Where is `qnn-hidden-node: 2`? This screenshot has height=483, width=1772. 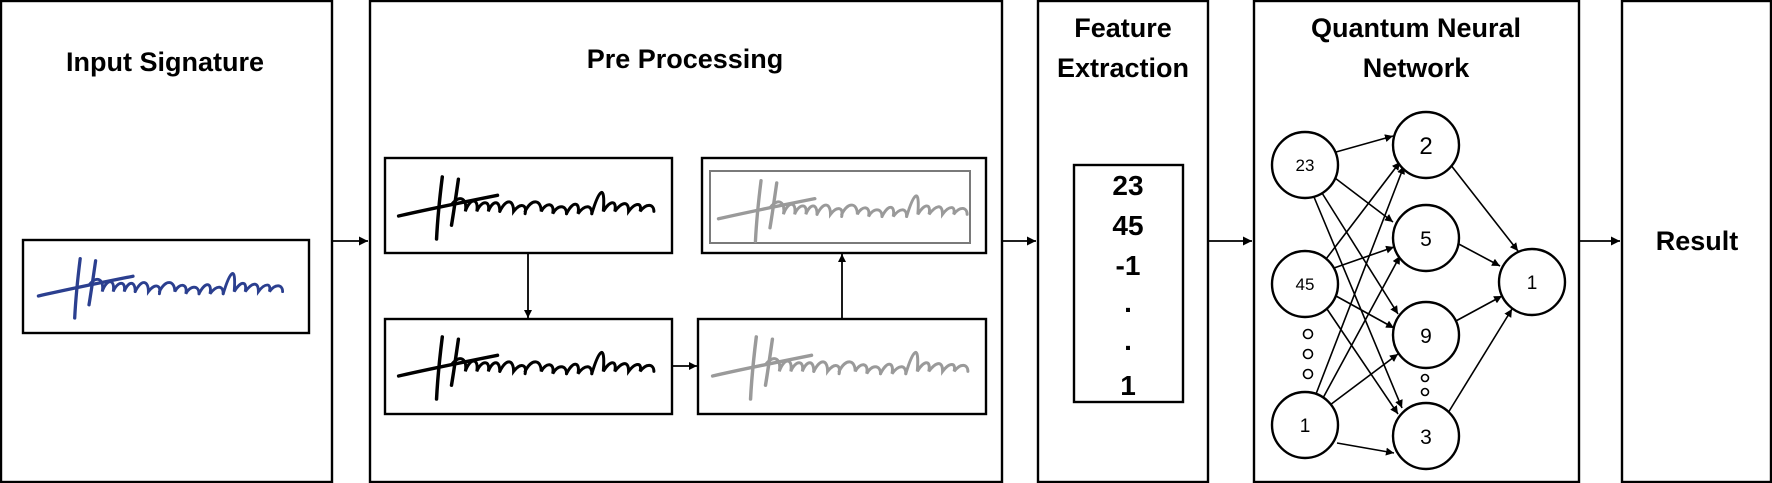 qnn-hidden-node: 2 is located at coordinates (1426, 145).